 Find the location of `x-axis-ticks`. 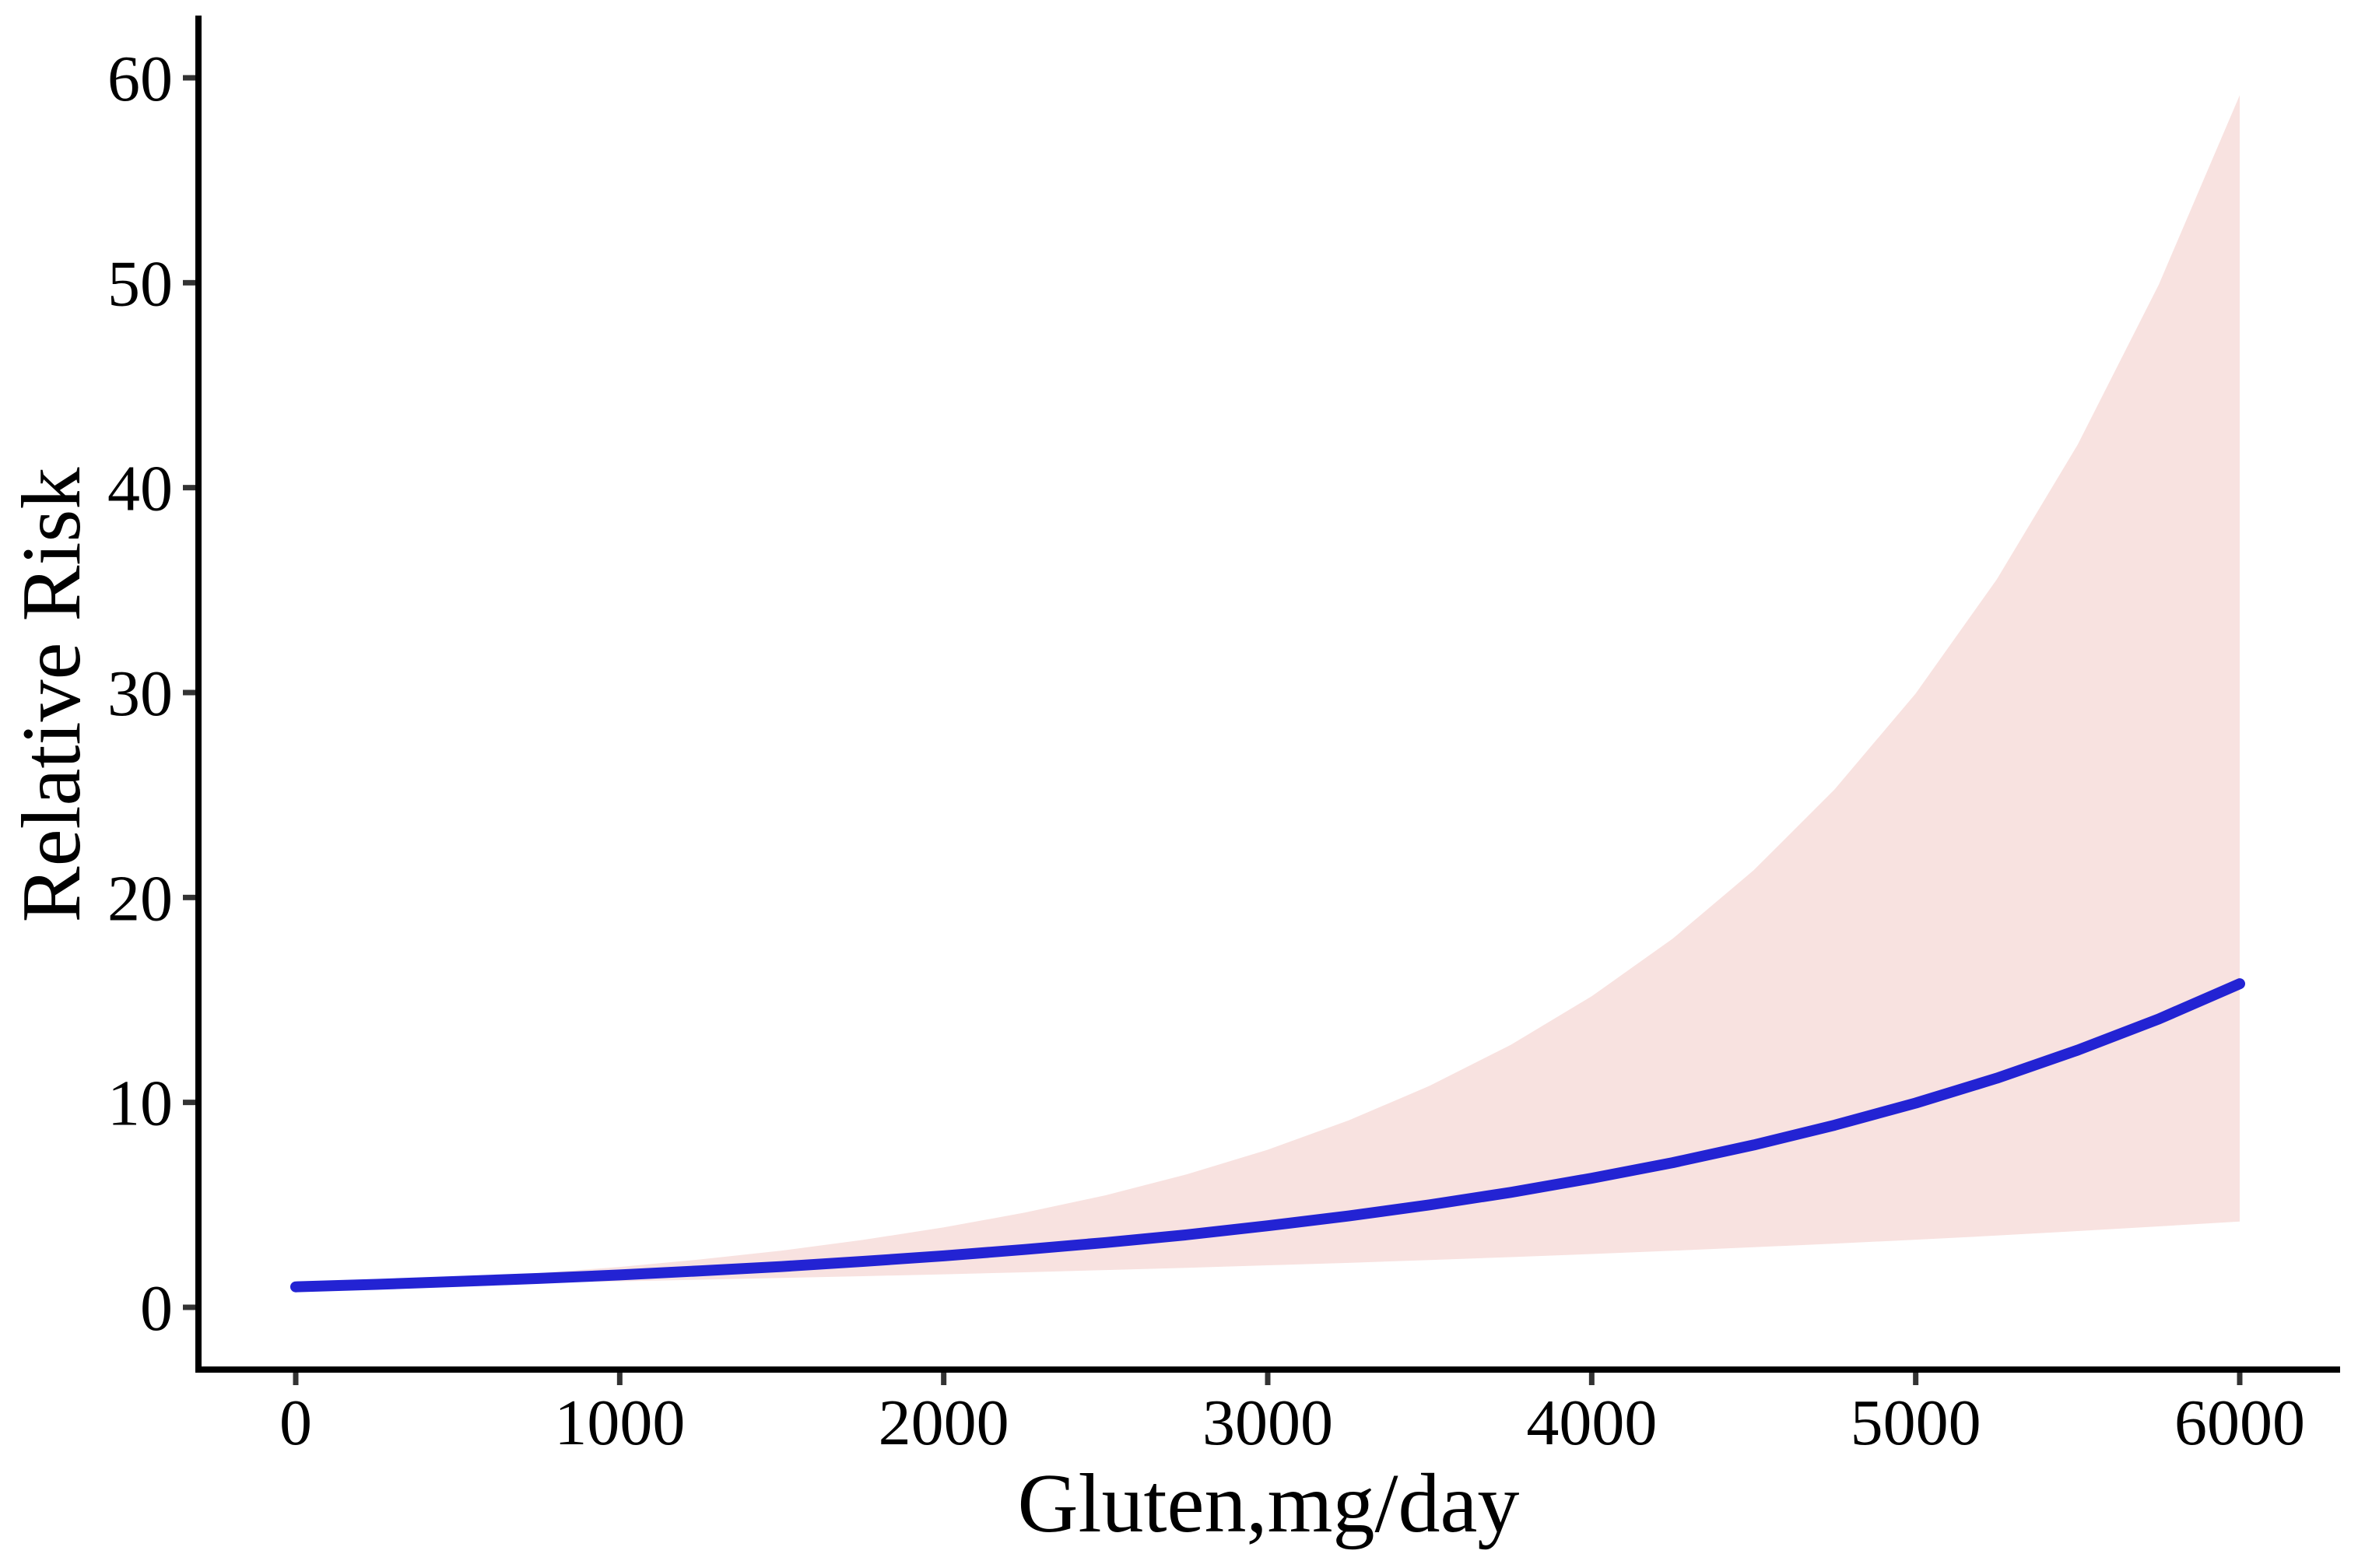

x-axis-ticks is located at coordinates (1268, 1379).